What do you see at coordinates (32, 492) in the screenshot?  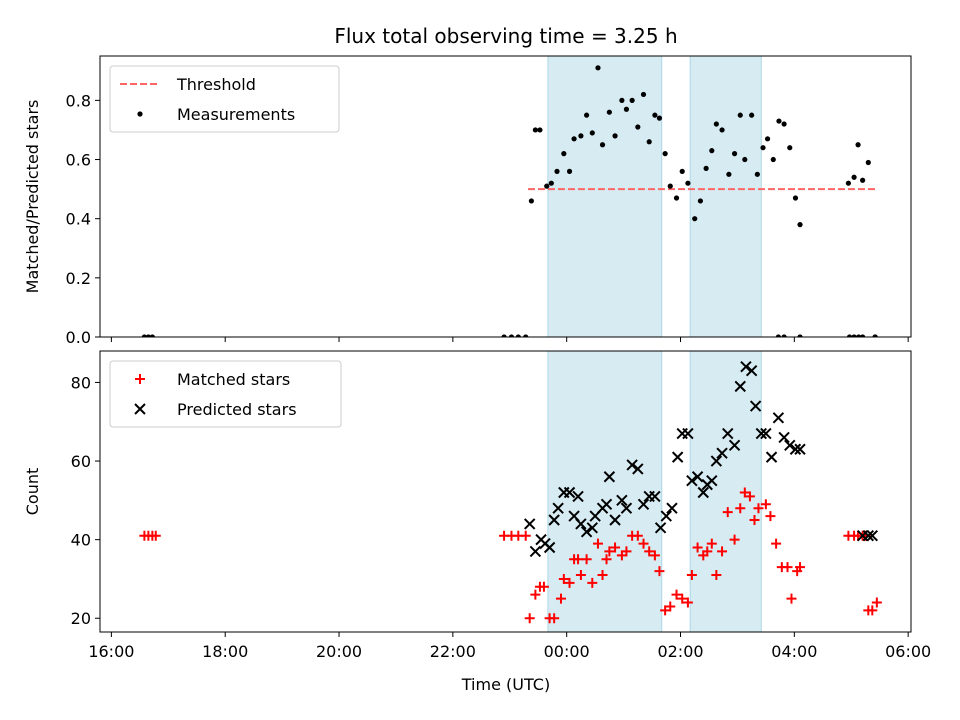 I see `y-axis-label: Count` at bounding box center [32, 492].